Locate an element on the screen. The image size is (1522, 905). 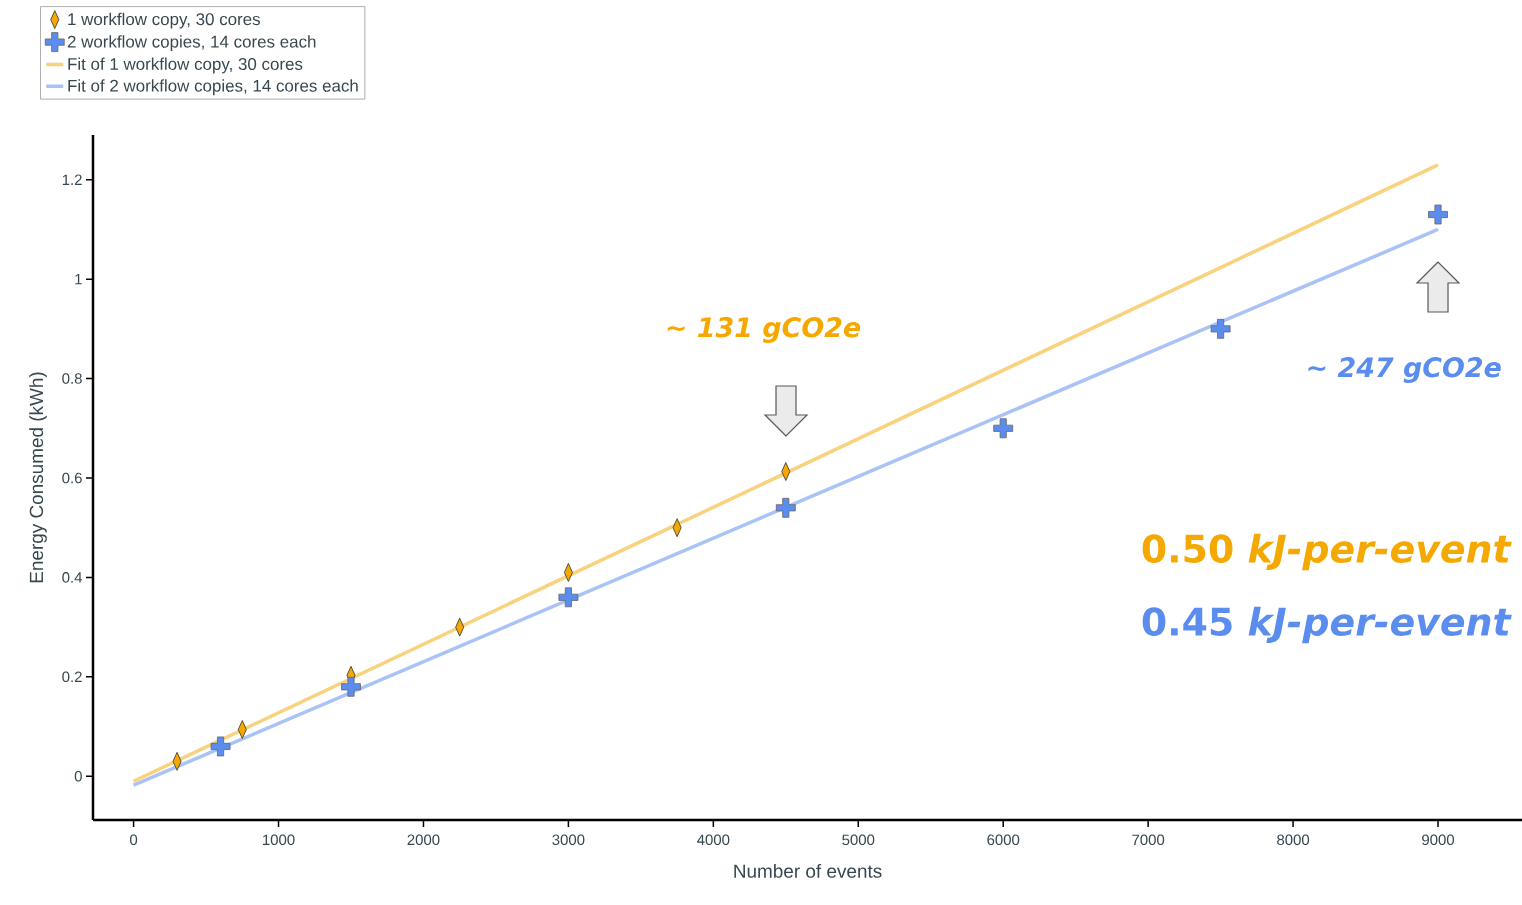
y-tick-label: 1 is located at coordinates (78, 279).